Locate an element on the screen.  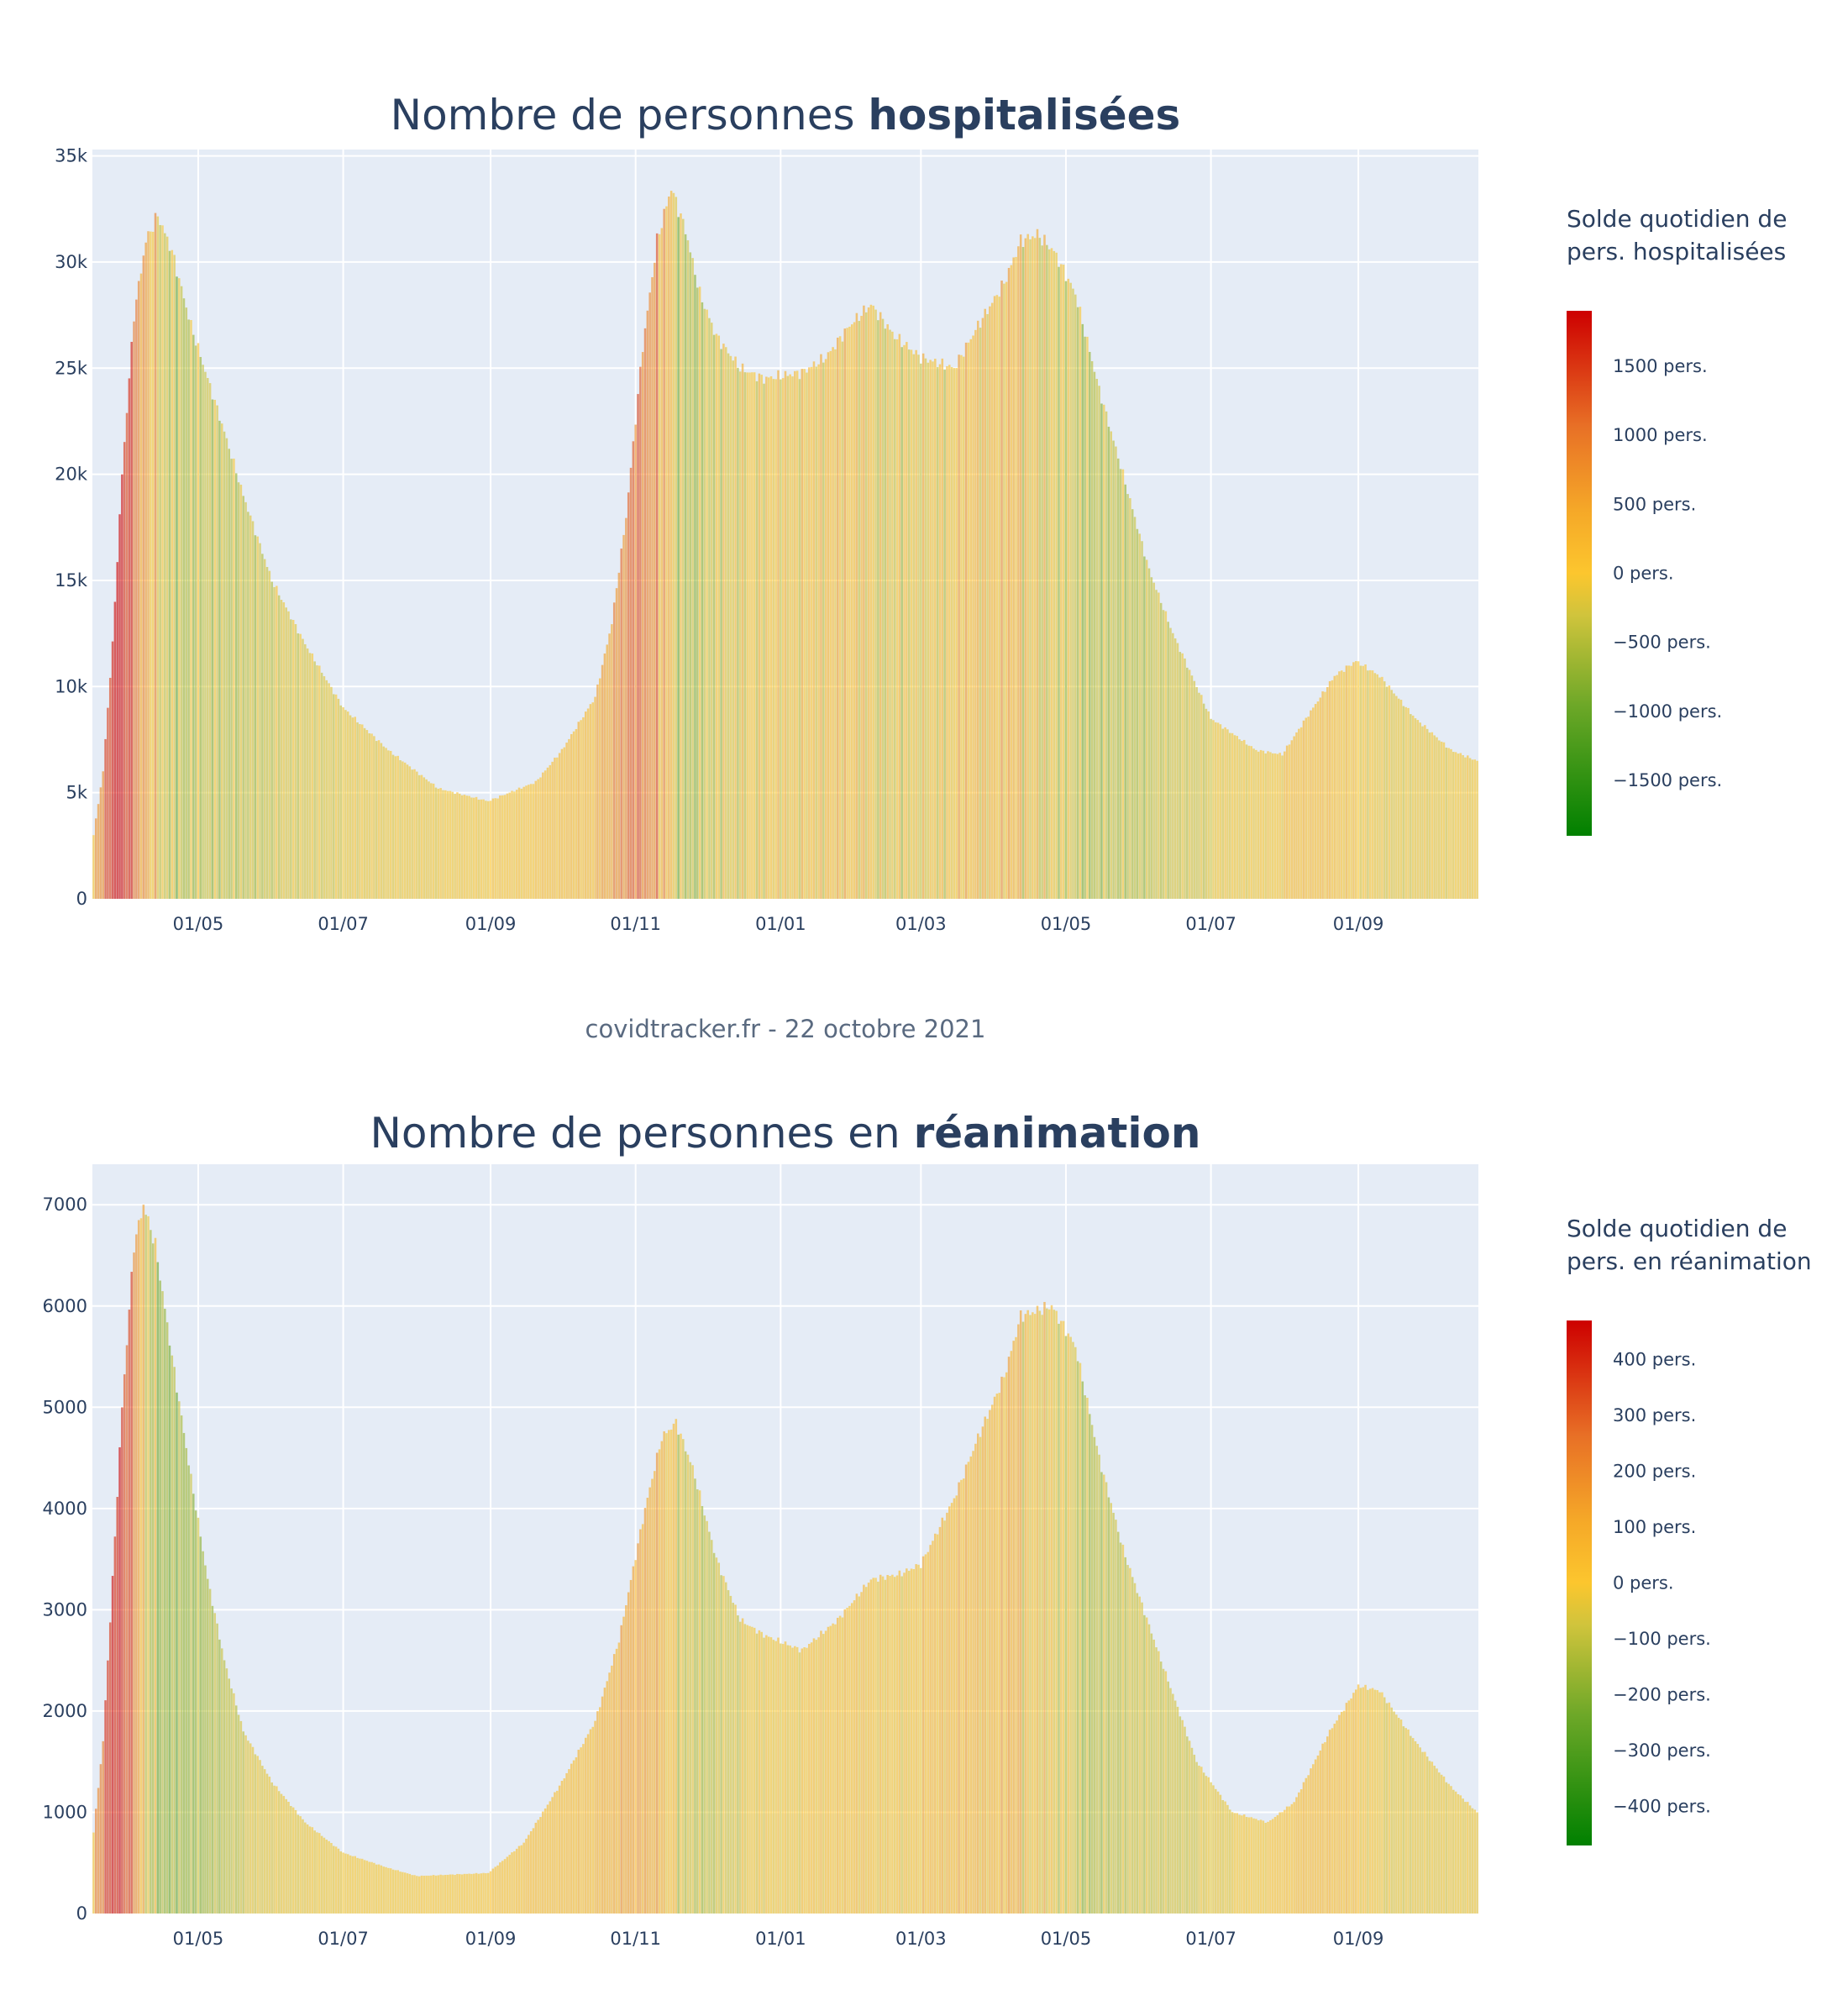
chart-title-reanimation: Nombre de personnes en réanimation is located at coordinates (785, 1133).